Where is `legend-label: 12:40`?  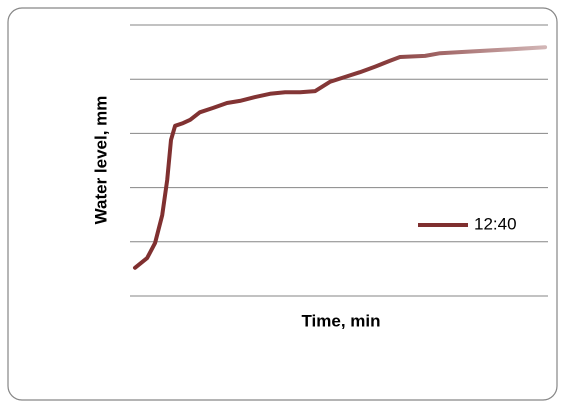
legend-label: 12:40 is located at coordinates (495, 223).